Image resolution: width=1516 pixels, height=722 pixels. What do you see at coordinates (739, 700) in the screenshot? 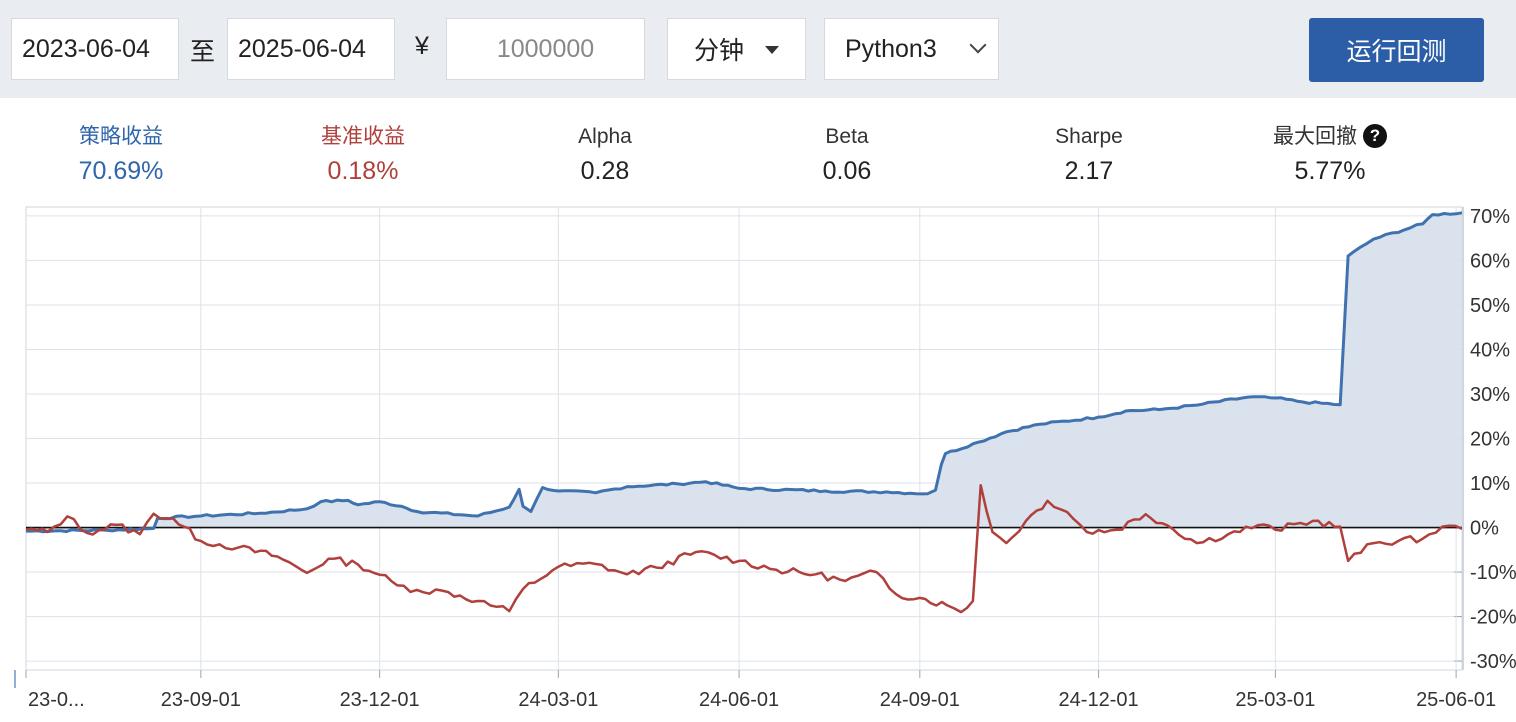
I see `x-tick-label: 24-06-01` at bounding box center [739, 700].